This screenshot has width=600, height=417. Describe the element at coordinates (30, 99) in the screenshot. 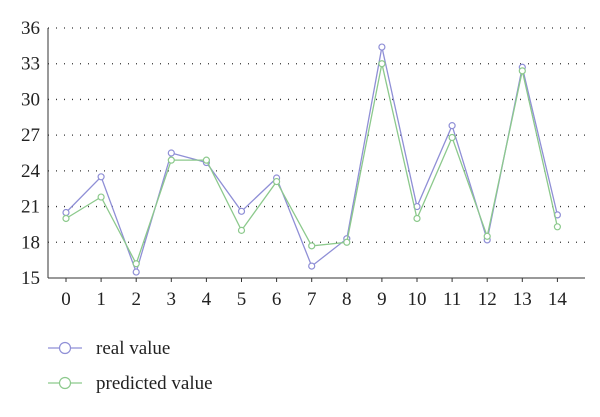

I see `y-tick-label: 30` at that location.